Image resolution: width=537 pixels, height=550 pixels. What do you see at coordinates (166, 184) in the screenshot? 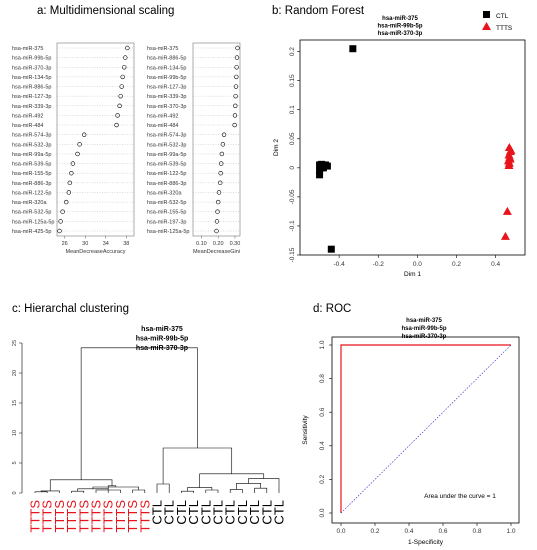
I see `row-label: hsa-miR-886-3p` at bounding box center [166, 184].